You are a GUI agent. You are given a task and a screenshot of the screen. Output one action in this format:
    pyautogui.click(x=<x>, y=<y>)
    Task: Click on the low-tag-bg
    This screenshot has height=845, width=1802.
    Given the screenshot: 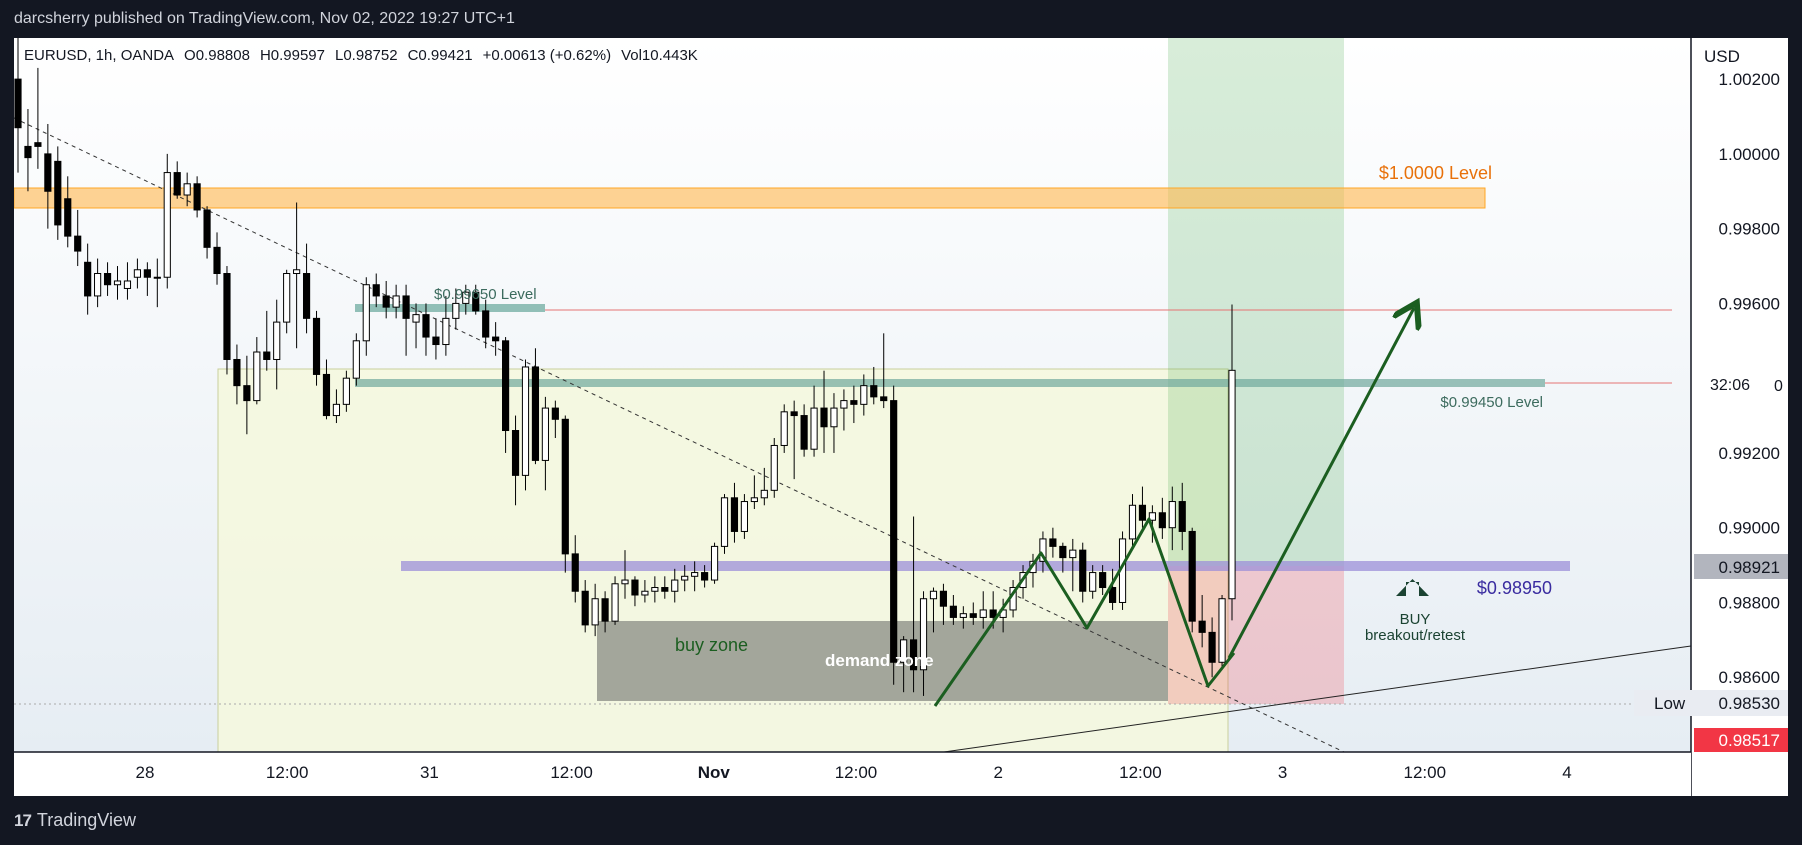 What is the action you would take?
    pyautogui.click(x=1711, y=703)
    